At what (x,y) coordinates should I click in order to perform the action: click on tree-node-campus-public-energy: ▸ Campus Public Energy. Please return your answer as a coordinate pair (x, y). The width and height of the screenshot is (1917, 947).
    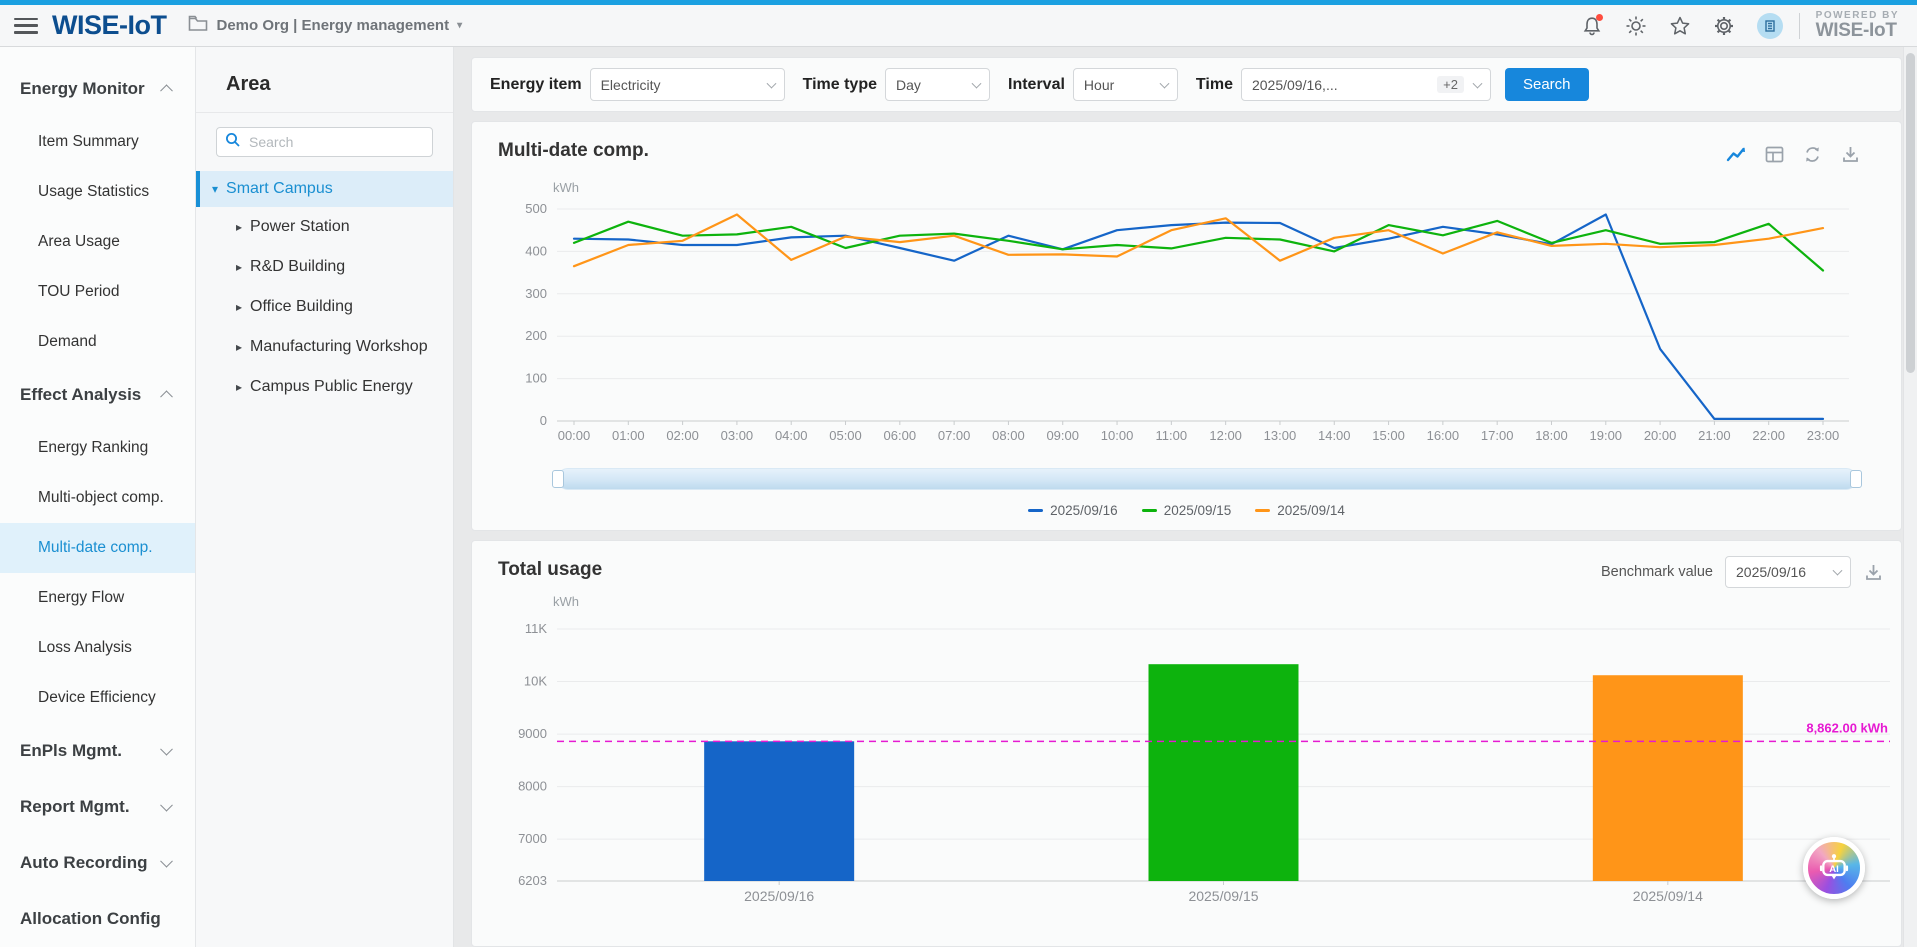
    Looking at the image, I should click on (324, 387).